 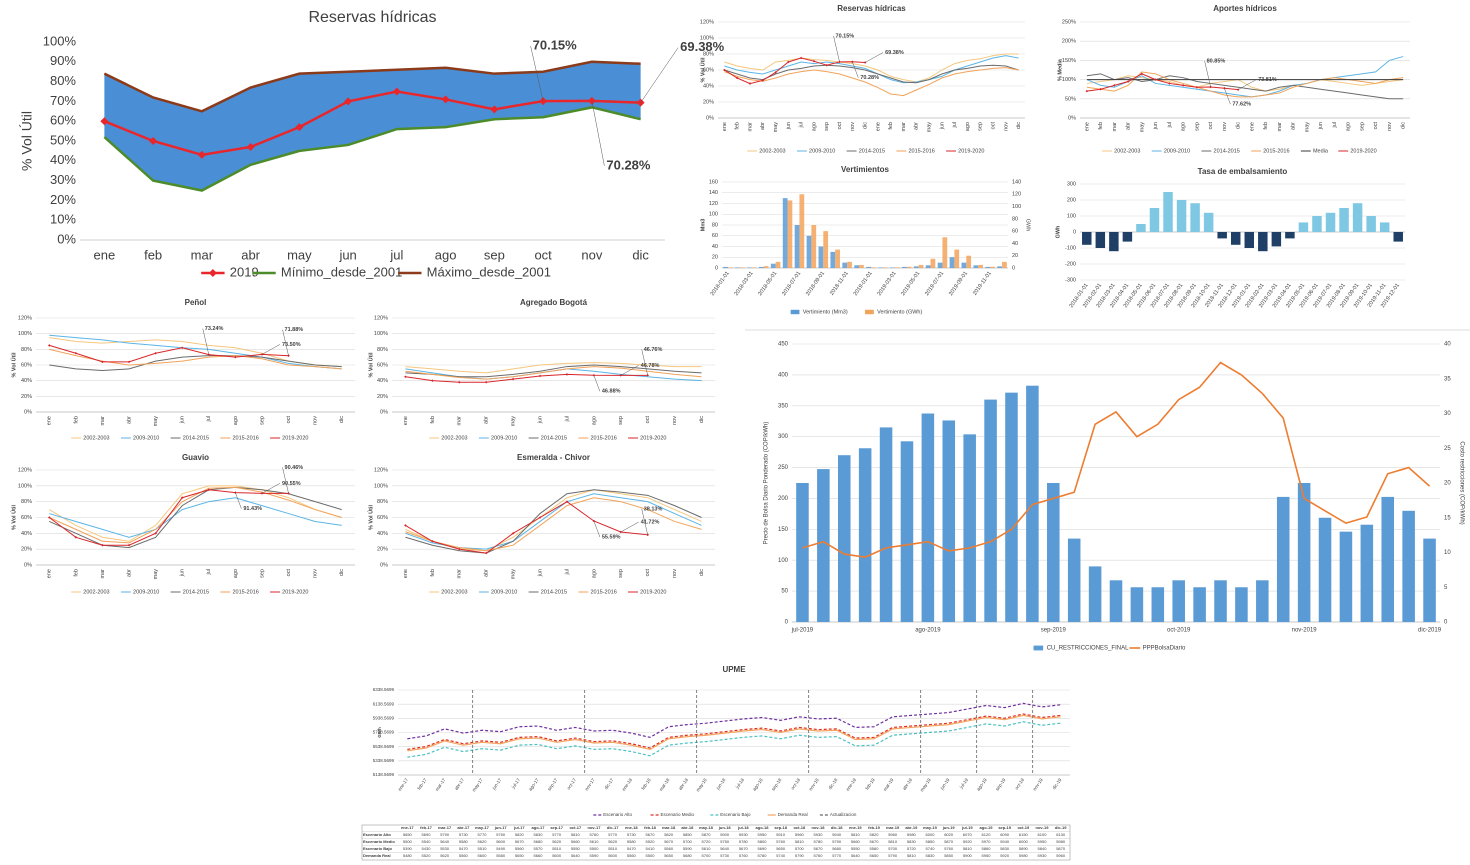 What do you see at coordinates (739, 783) in the screenshot?
I see `x-tick-label: jul-18` at bounding box center [739, 783].